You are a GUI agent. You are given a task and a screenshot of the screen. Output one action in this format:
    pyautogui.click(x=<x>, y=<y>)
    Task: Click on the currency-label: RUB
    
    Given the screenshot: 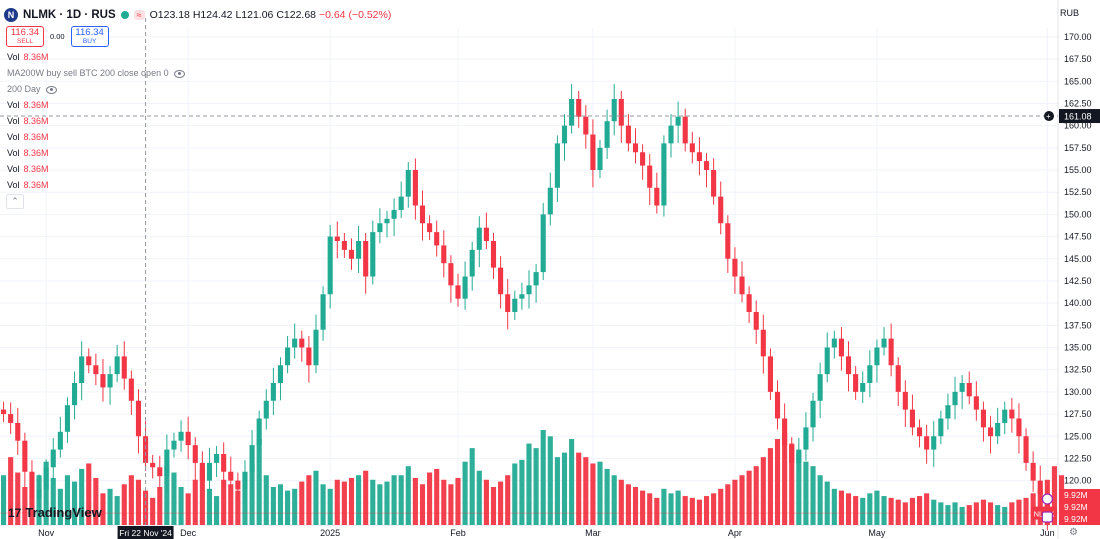 What is the action you would take?
    pyautogui.click(x=1070, y=13)
    